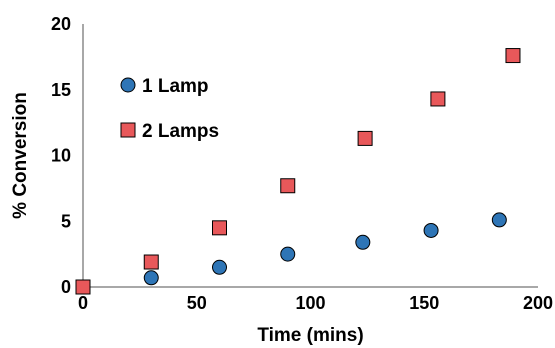 This screenshot has width=555, height=348. What do you see at coordinates (310, 303) in the screenshot?
I see `x-tick-label: 100` at bounding box center [310, 303].